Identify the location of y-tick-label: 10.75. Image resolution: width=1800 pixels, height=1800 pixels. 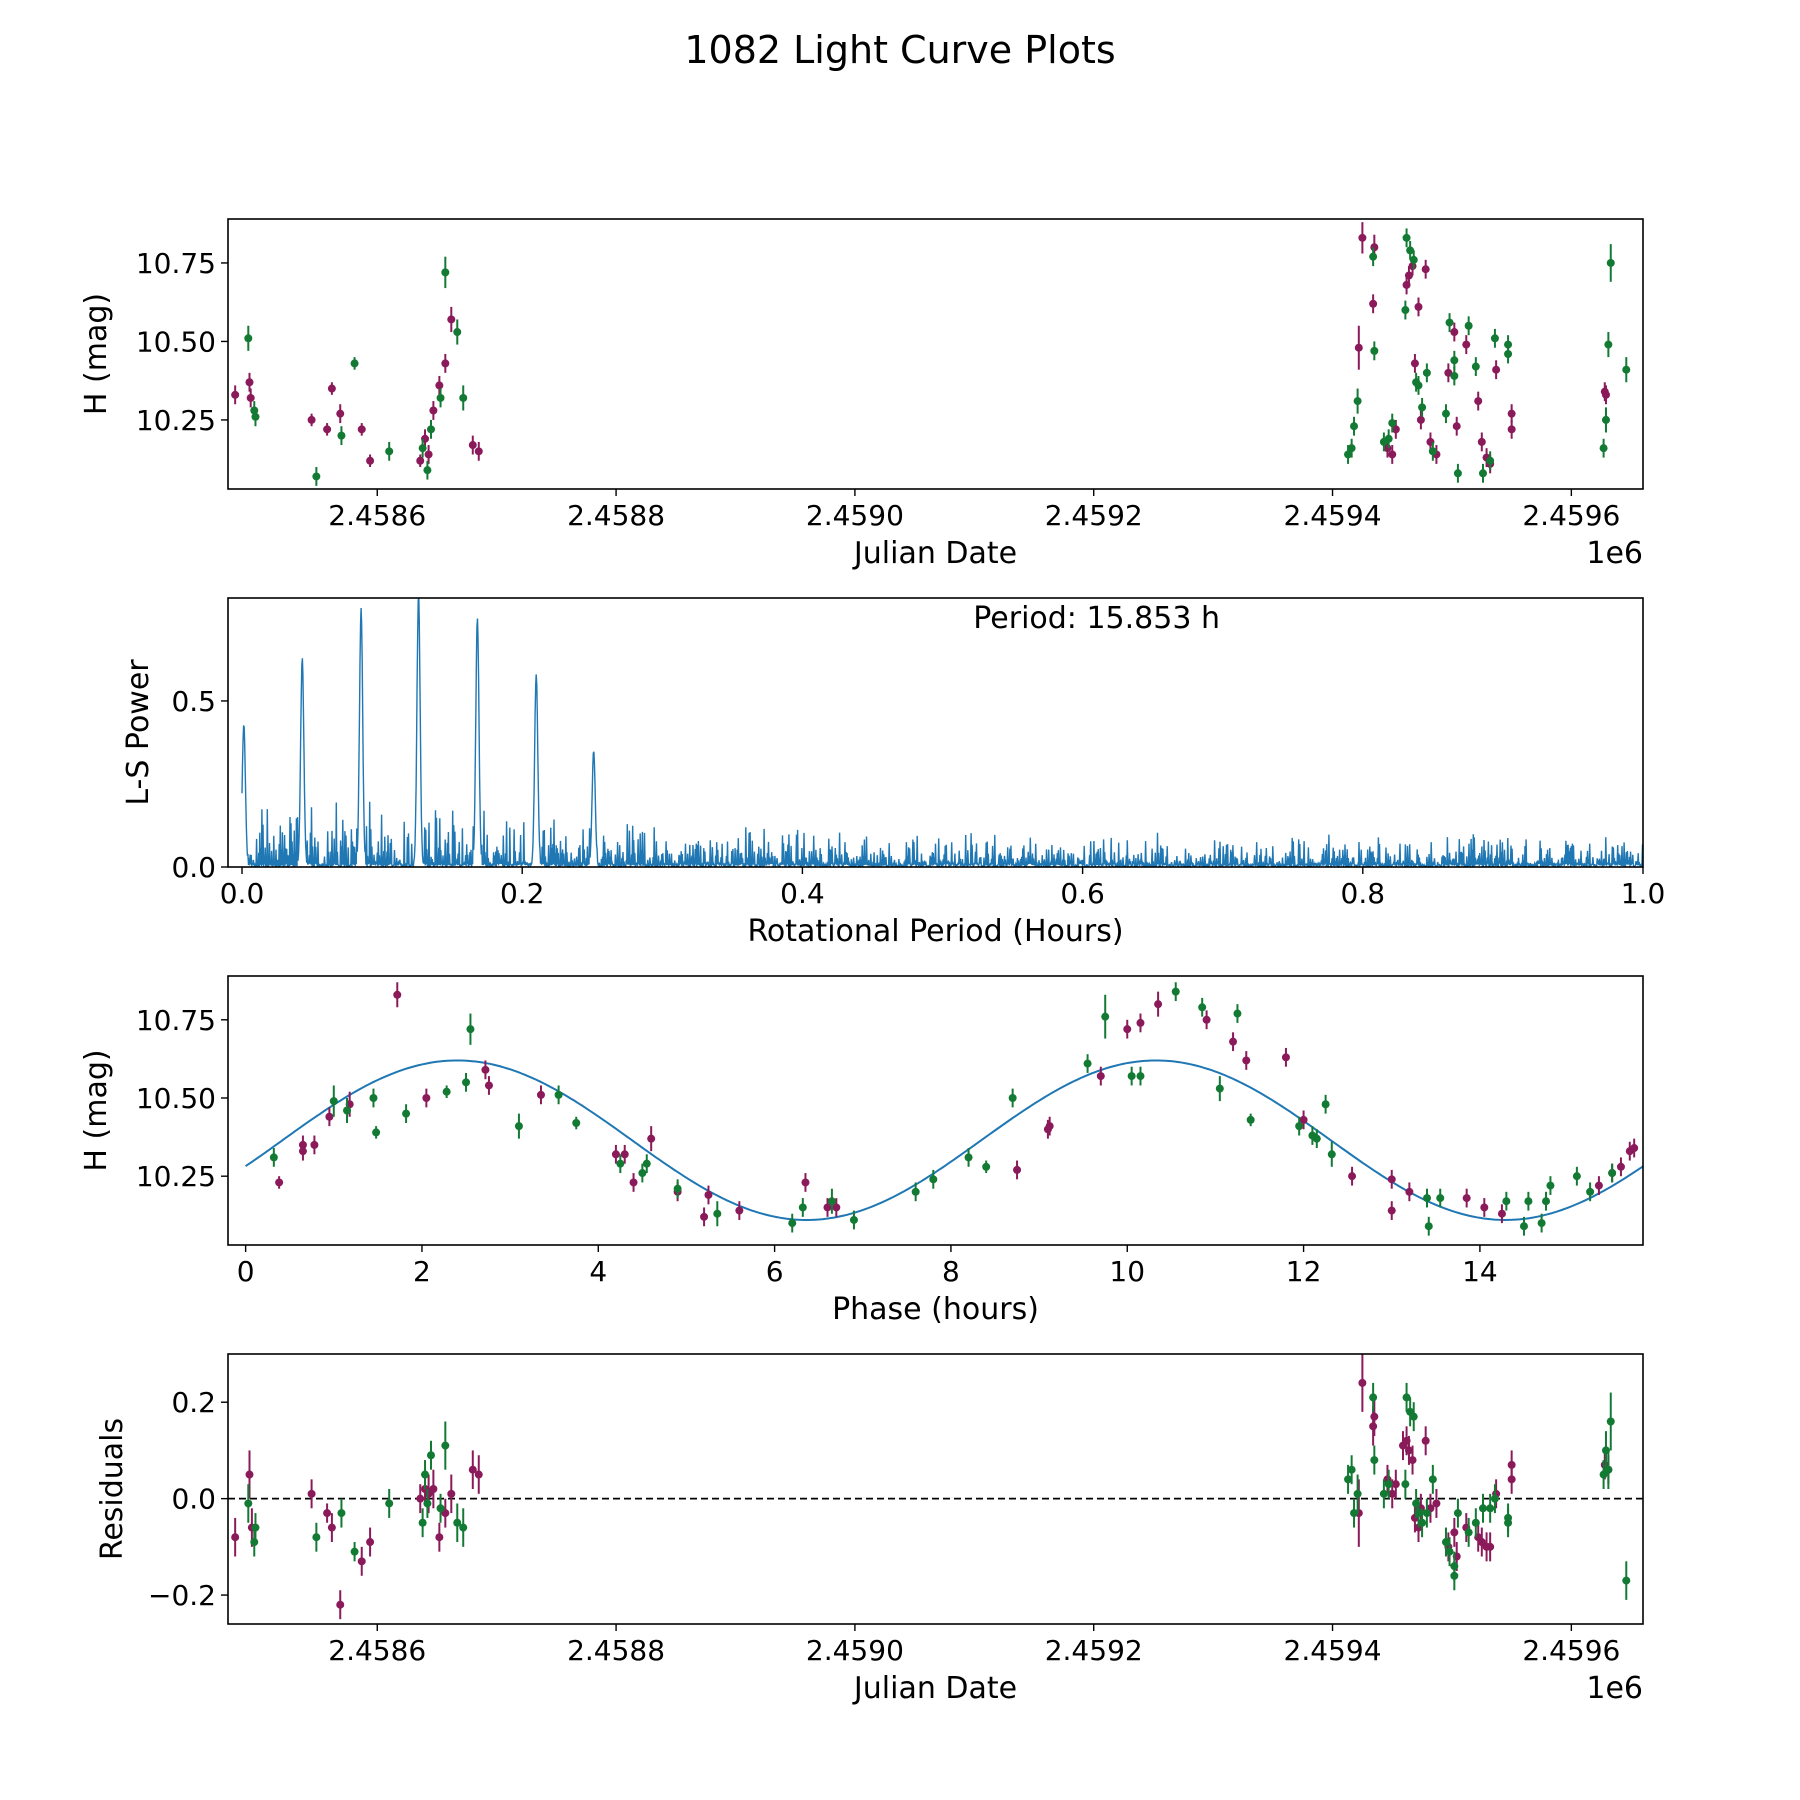
(176, 1020).